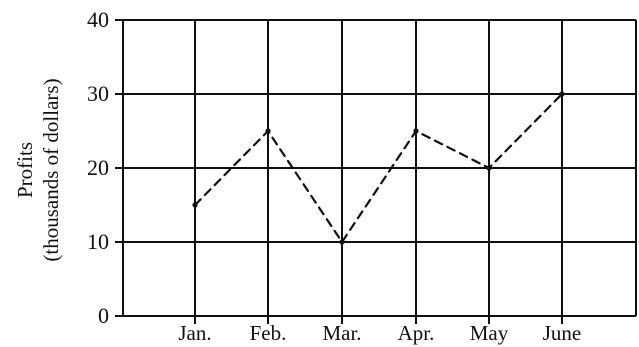 This screenshot has width=639, height=347. Describe the element at coordinates (98, 167) in the screenshot. I see `y-tick-label-2: 20` at that location.